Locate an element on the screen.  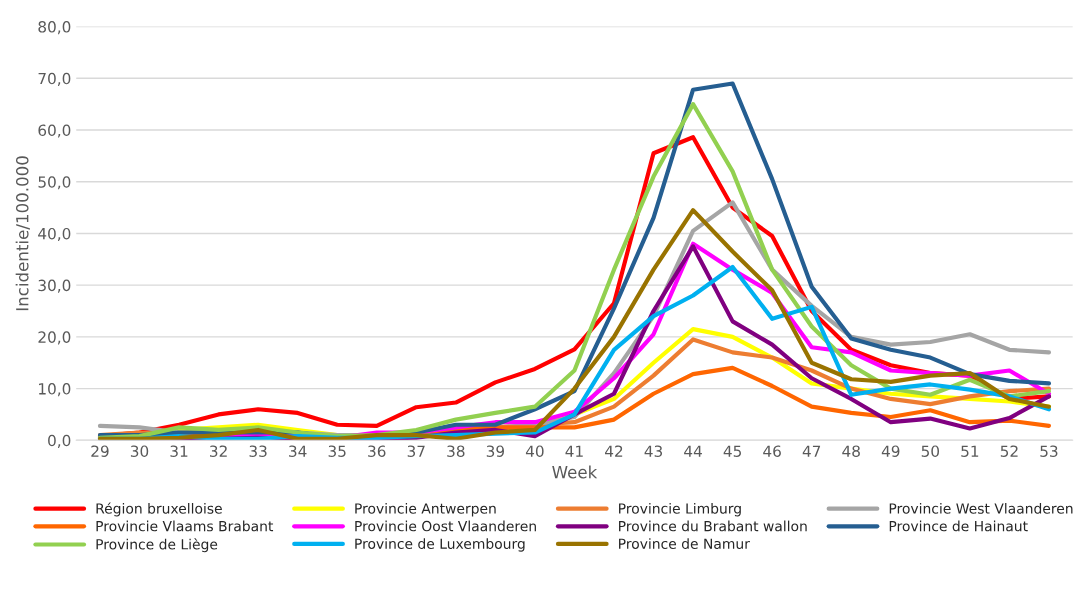
x-tick-label: 39 is located at coordinates (495, 451).